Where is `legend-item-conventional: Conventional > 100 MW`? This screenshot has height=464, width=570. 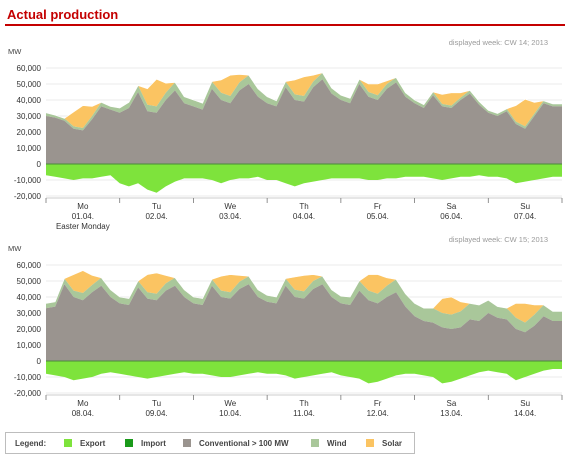 legend-item-conventional: Conventional > 100 MW is located at coordinates (236, 443).